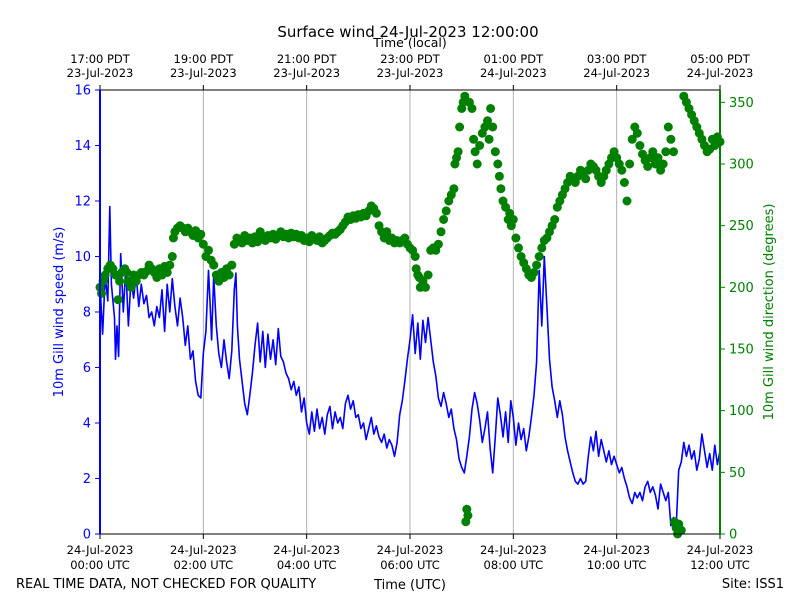 This screenshot has height=600, width=800. Describe the element at coordinates (741, 350) in the screenshot. I see `right-tick-label: 150` at that location.